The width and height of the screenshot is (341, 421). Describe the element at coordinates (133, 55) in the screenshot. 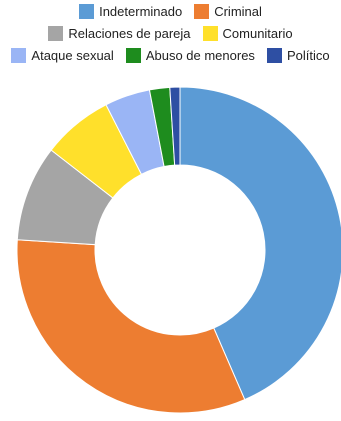

I see `legend-swatch-abuso-de-menores` at that location.